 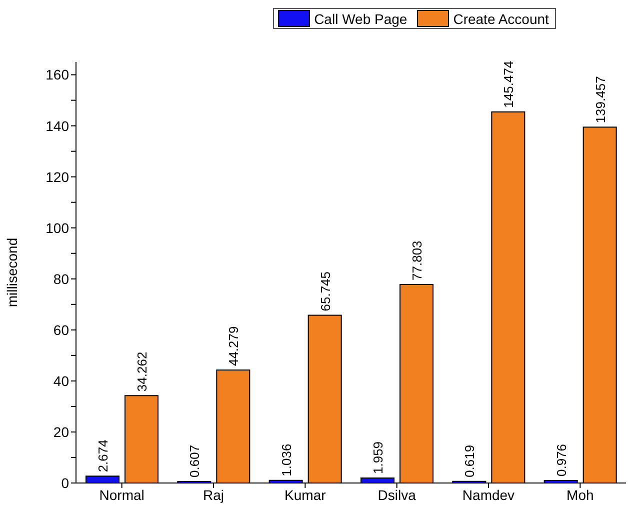 I want to click on y-tick-label: 20, so click(x=61, y=432).